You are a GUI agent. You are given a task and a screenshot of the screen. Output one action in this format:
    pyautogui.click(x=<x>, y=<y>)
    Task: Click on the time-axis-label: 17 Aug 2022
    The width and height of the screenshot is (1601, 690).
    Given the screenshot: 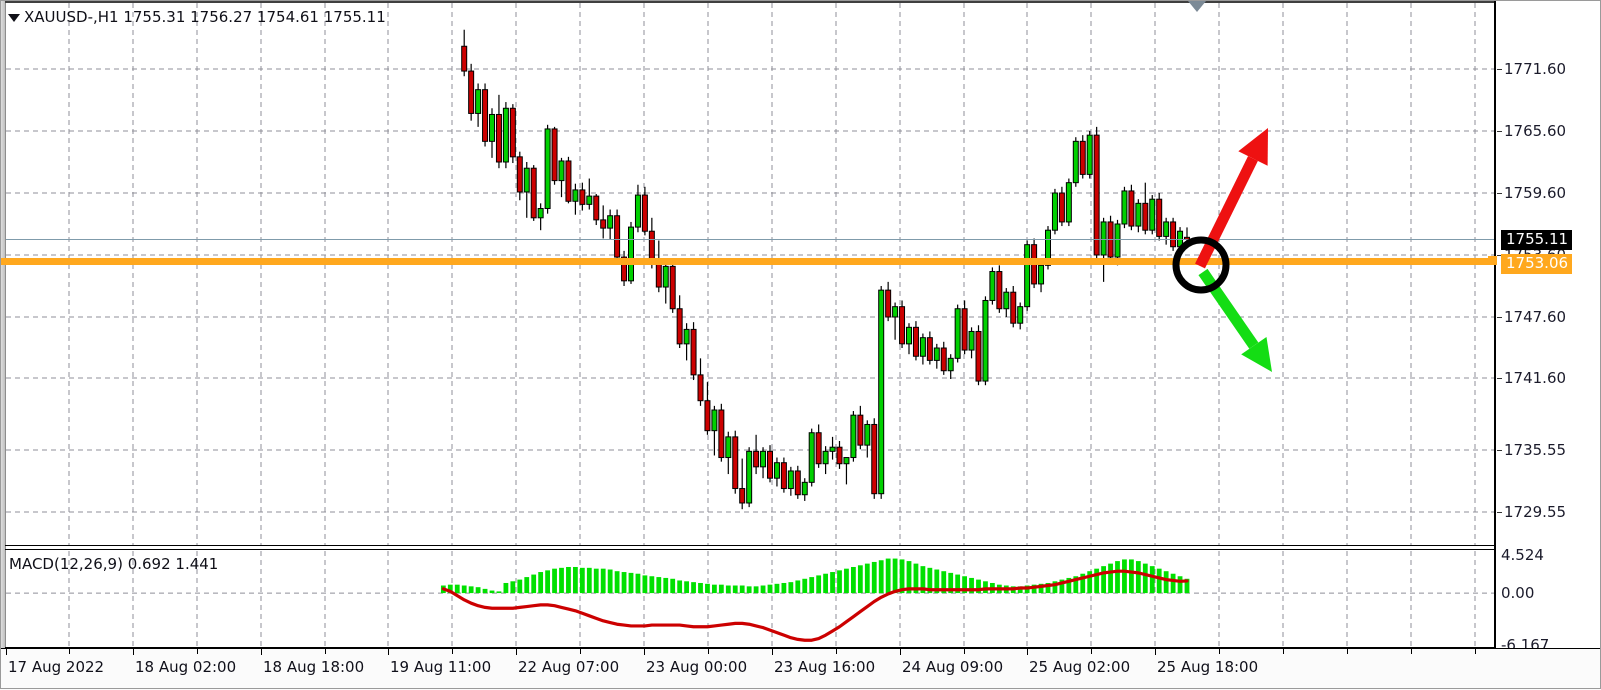 What is the action you would take?
    pyautogui.click(x=56, y=667)
    